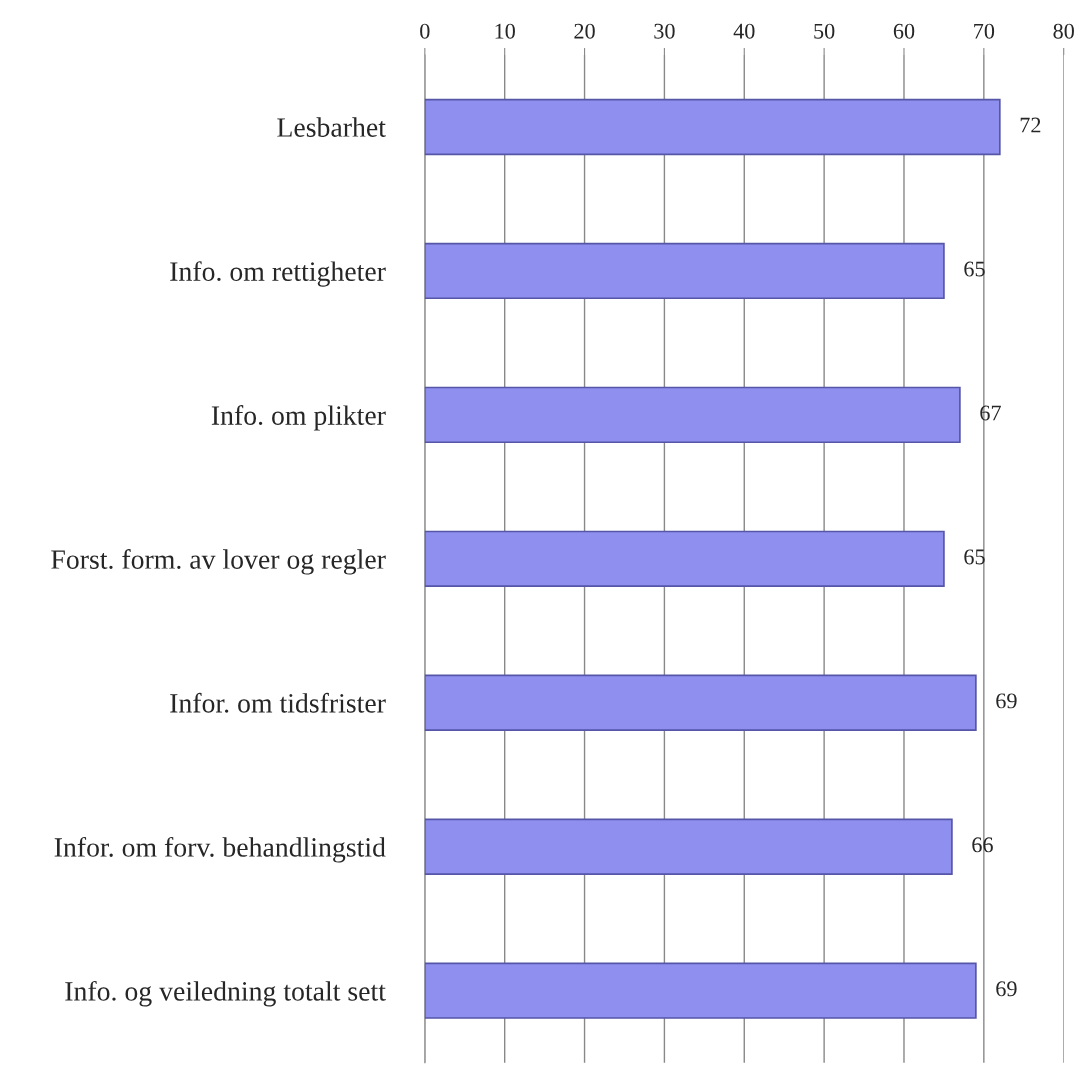 The image size is (1081, 1068). What do you see at coordinates (982, 845) in the screenshot?
I see `data-label: 66` at bounding box center [982, 845].